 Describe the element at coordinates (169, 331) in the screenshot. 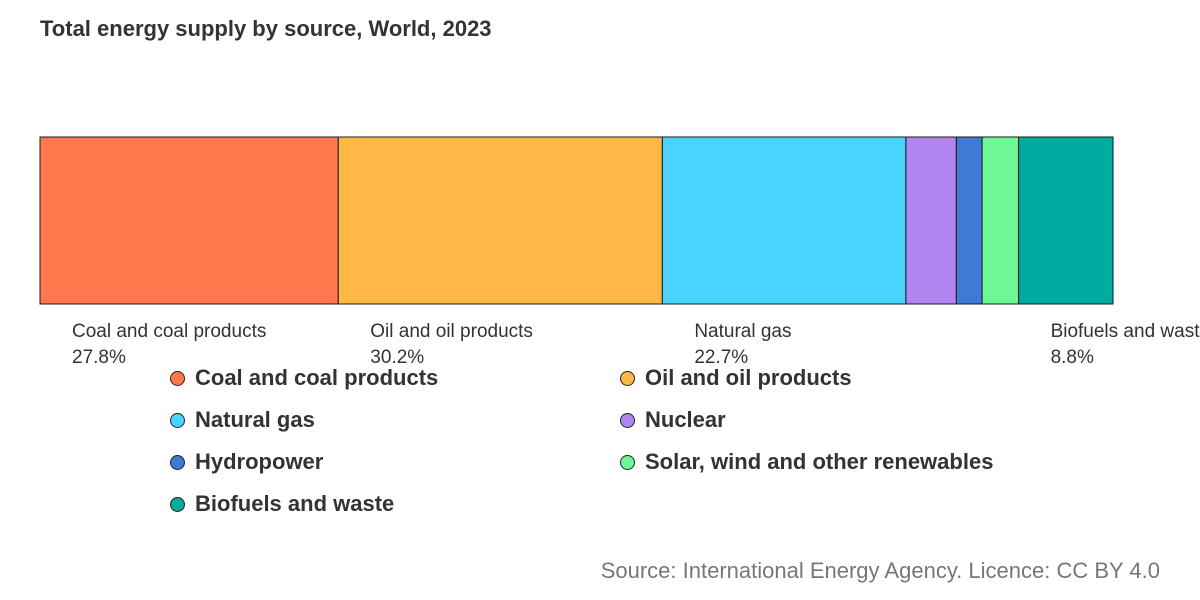

I see `segment-name-label-coal-and-coal-products: Coal and coal products` at that location.